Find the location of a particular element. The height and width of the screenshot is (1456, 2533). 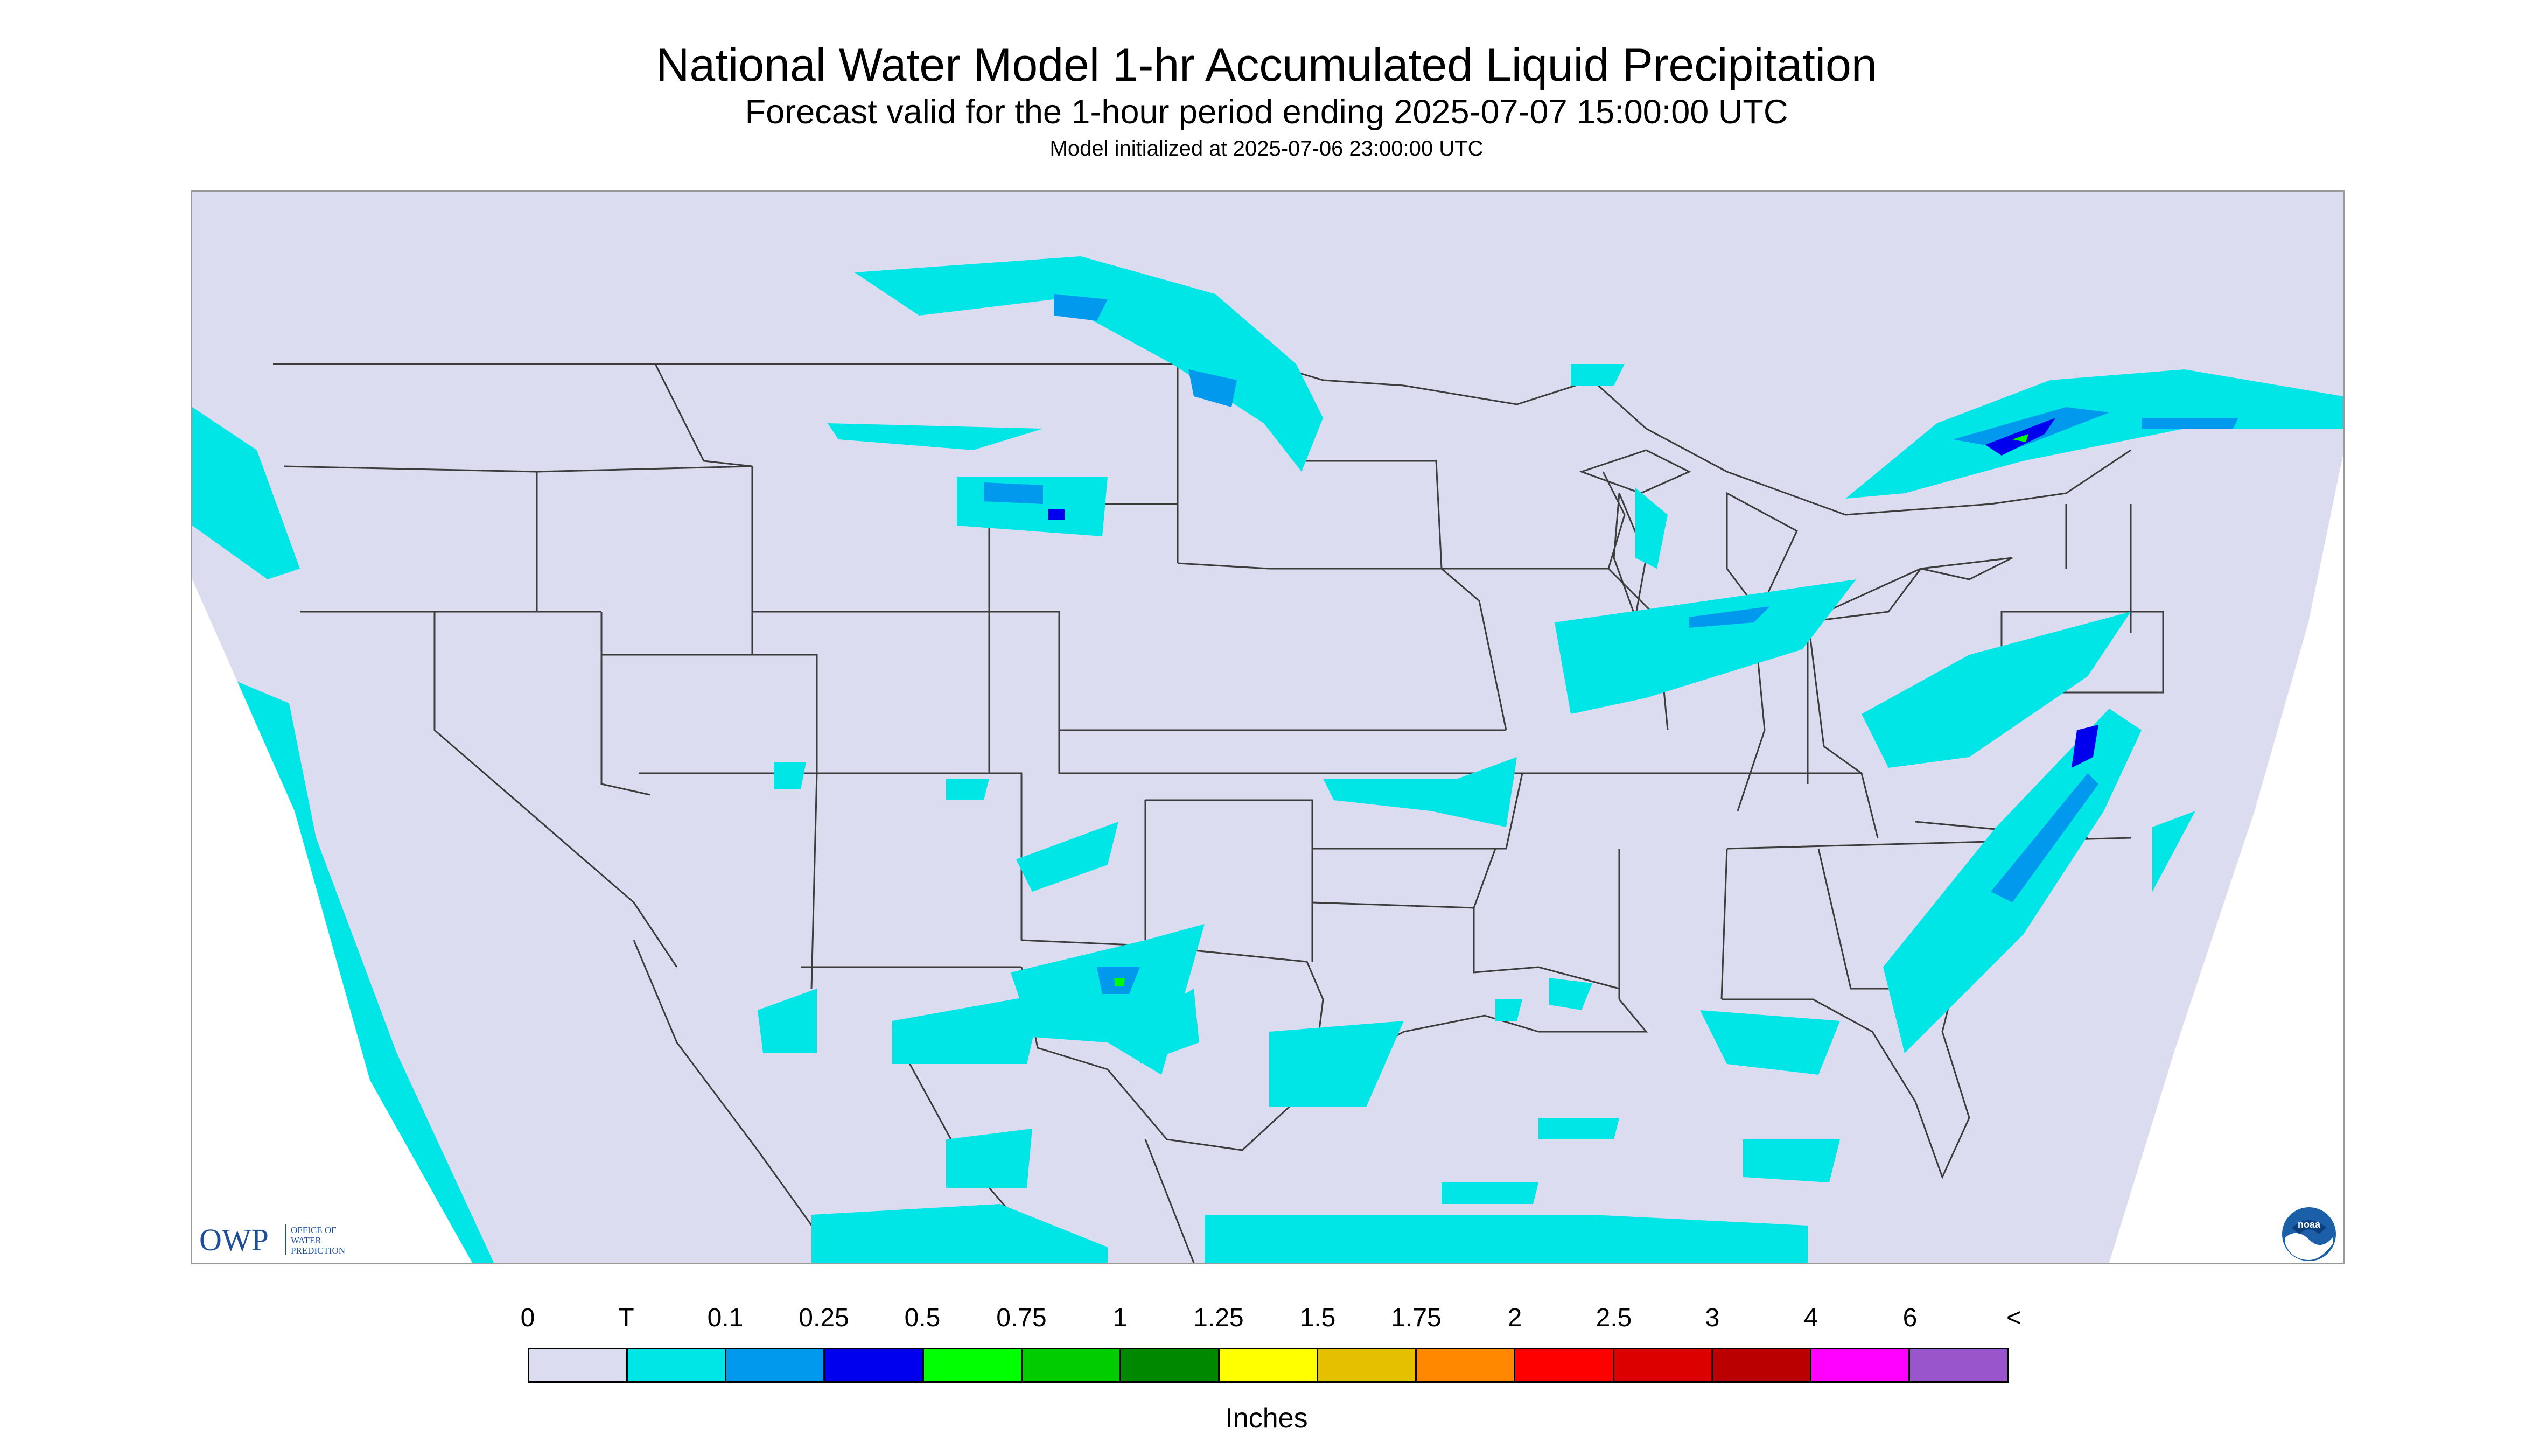

legend-units: Inches is located at coordinates (1266, 1418).